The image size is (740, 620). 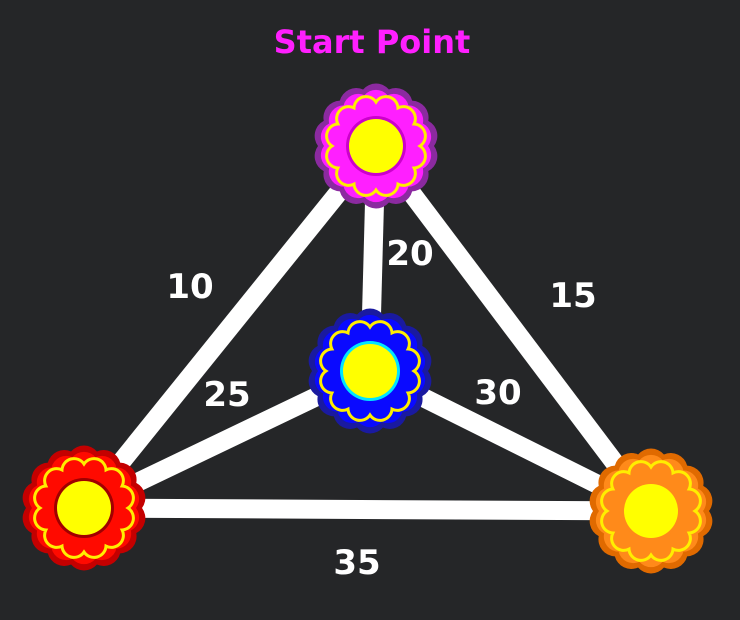 What do you see at coordinates (356, 563) in the screenshot?
I see `edge-weight-left-right: 35` at bounding box center [356, 563].